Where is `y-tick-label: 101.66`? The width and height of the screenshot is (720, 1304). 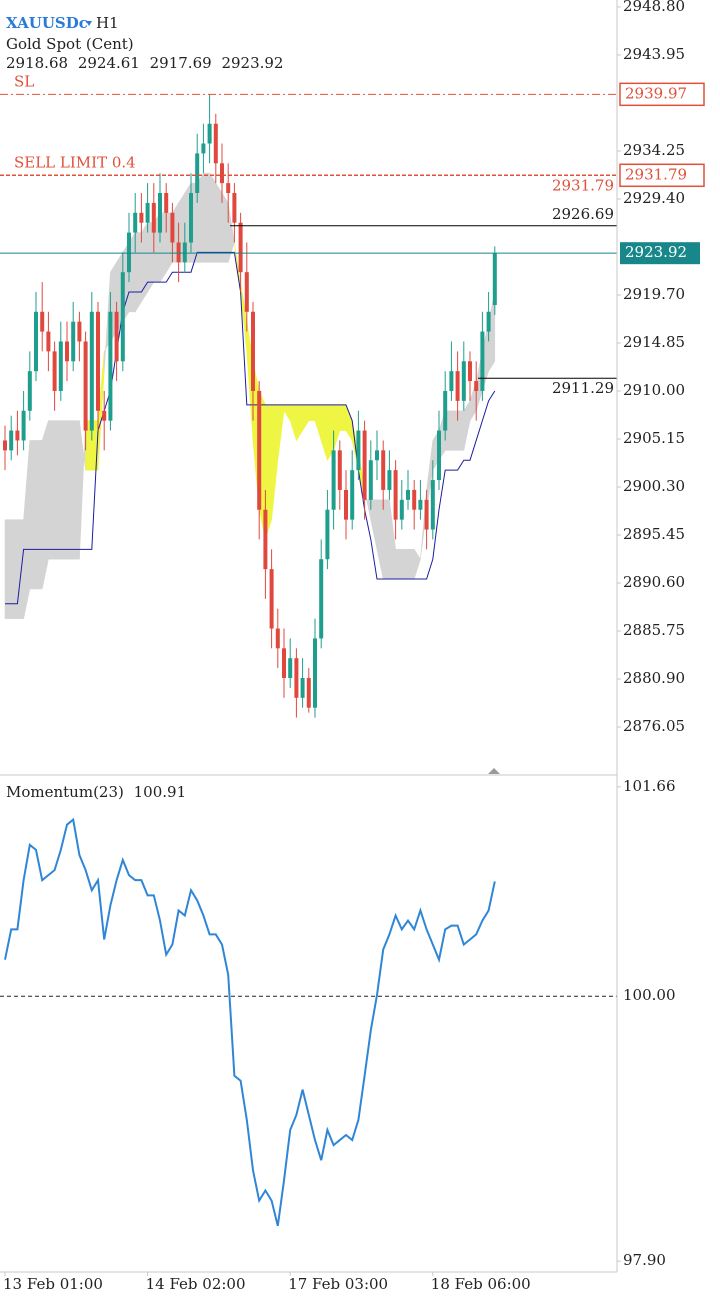 y-tick-label: 101.66 is located at coordinates (649, 786).